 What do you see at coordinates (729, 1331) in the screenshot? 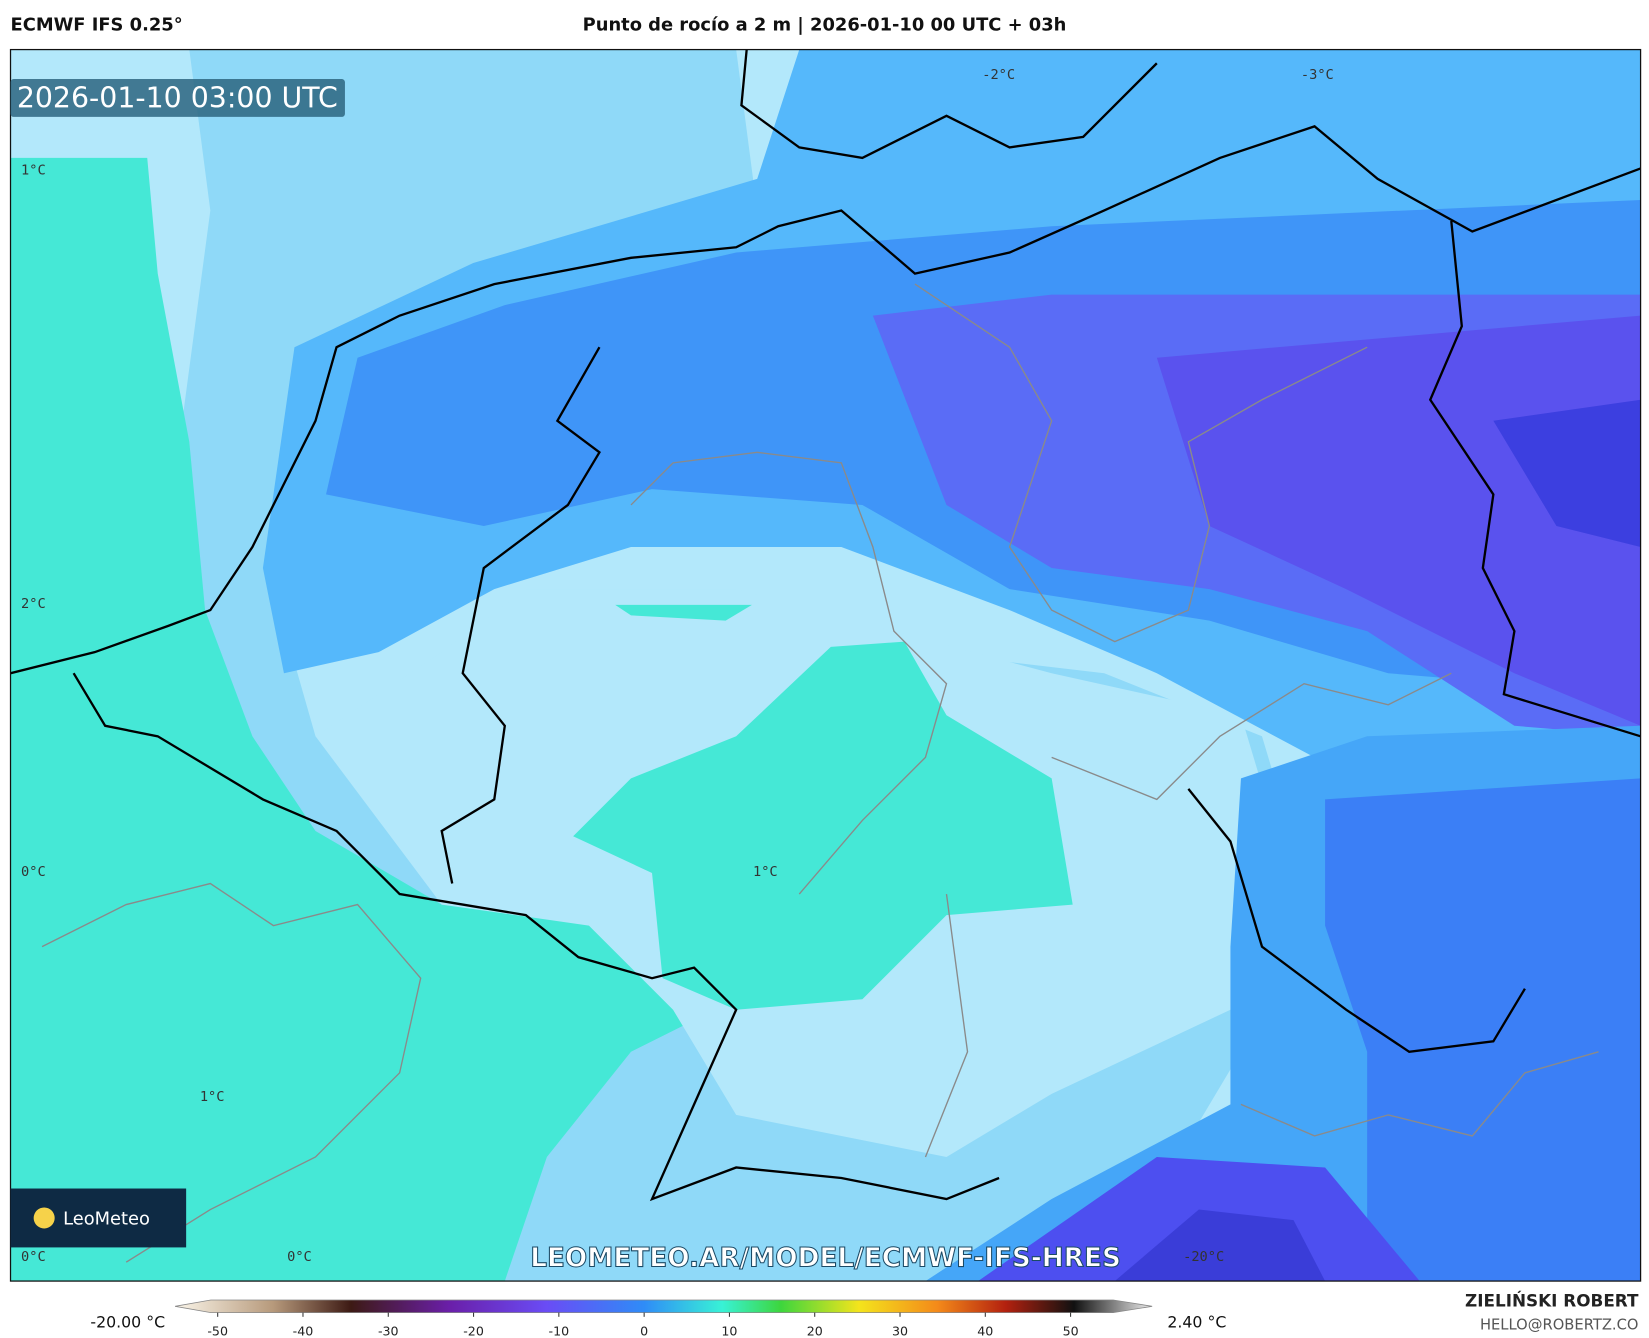
I see `colorbar-tick-label: 10` at bounding box center [729, 1331].